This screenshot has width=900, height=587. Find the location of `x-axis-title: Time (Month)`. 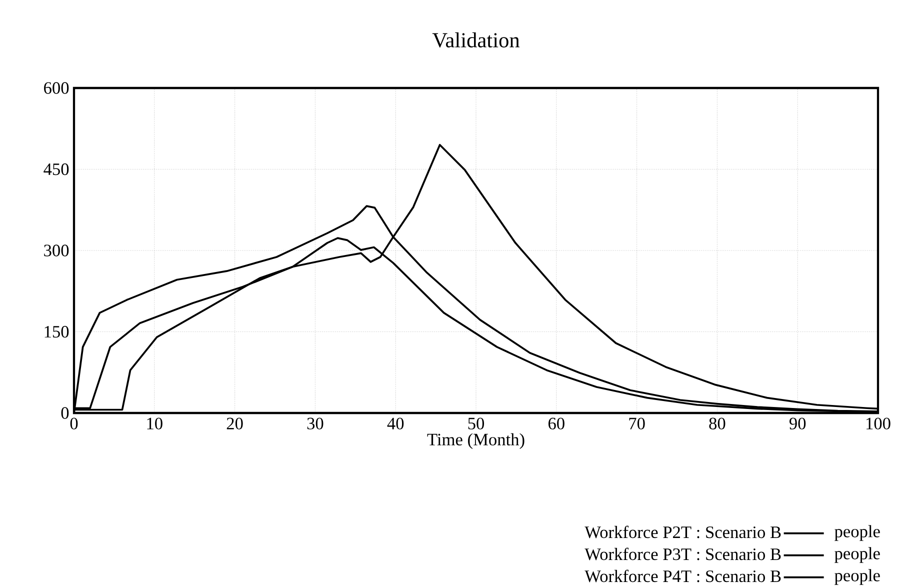

x-axis-title: Time (Month) is located at coordinates (475, 441).